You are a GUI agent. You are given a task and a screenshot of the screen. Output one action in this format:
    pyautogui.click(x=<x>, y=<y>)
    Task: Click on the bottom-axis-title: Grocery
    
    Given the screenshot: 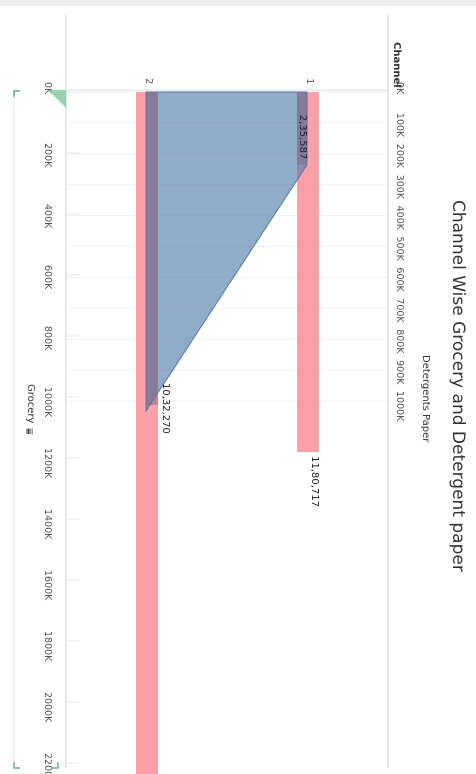 What is the action you would take?
    pyautogui.click(x=30, y=404)
    